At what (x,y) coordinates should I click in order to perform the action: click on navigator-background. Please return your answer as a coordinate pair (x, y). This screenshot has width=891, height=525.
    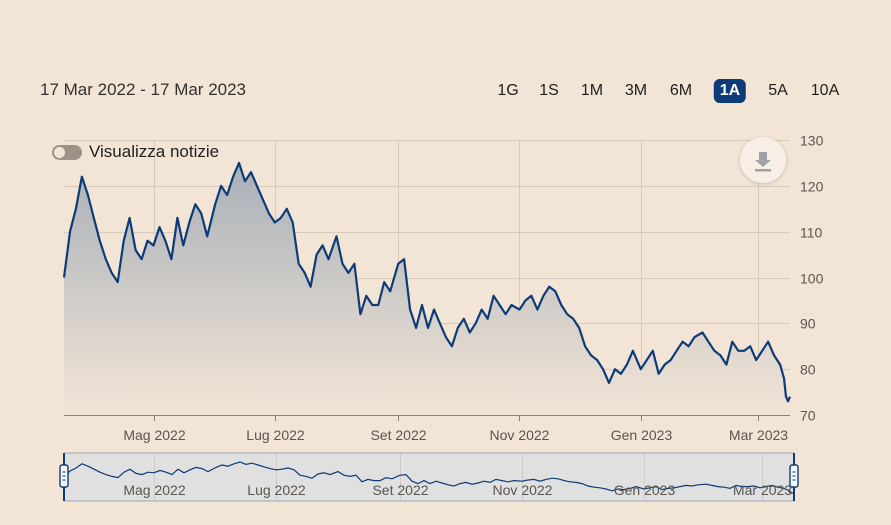
    Looking at the image, I should click on (429, 477).